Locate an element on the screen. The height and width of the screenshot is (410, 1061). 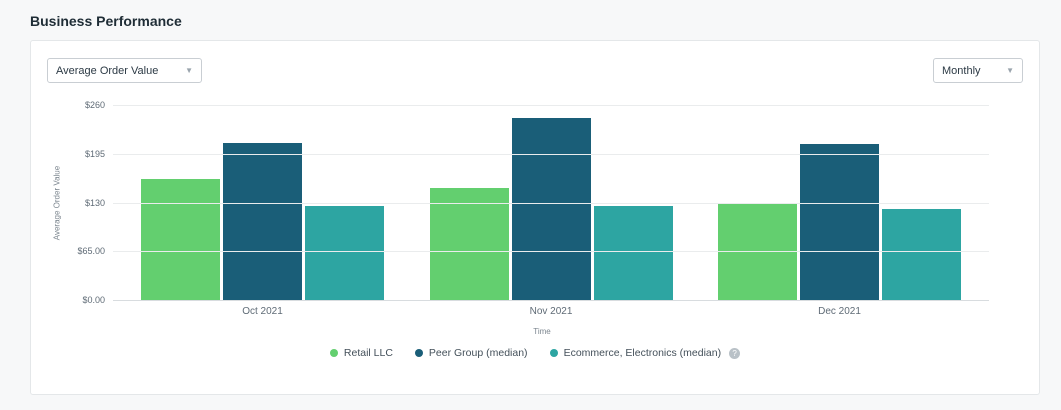
x-axis-ticks: Oct 2021 Nov 2021 Dec 2021 is located at coordinates (551, 311).